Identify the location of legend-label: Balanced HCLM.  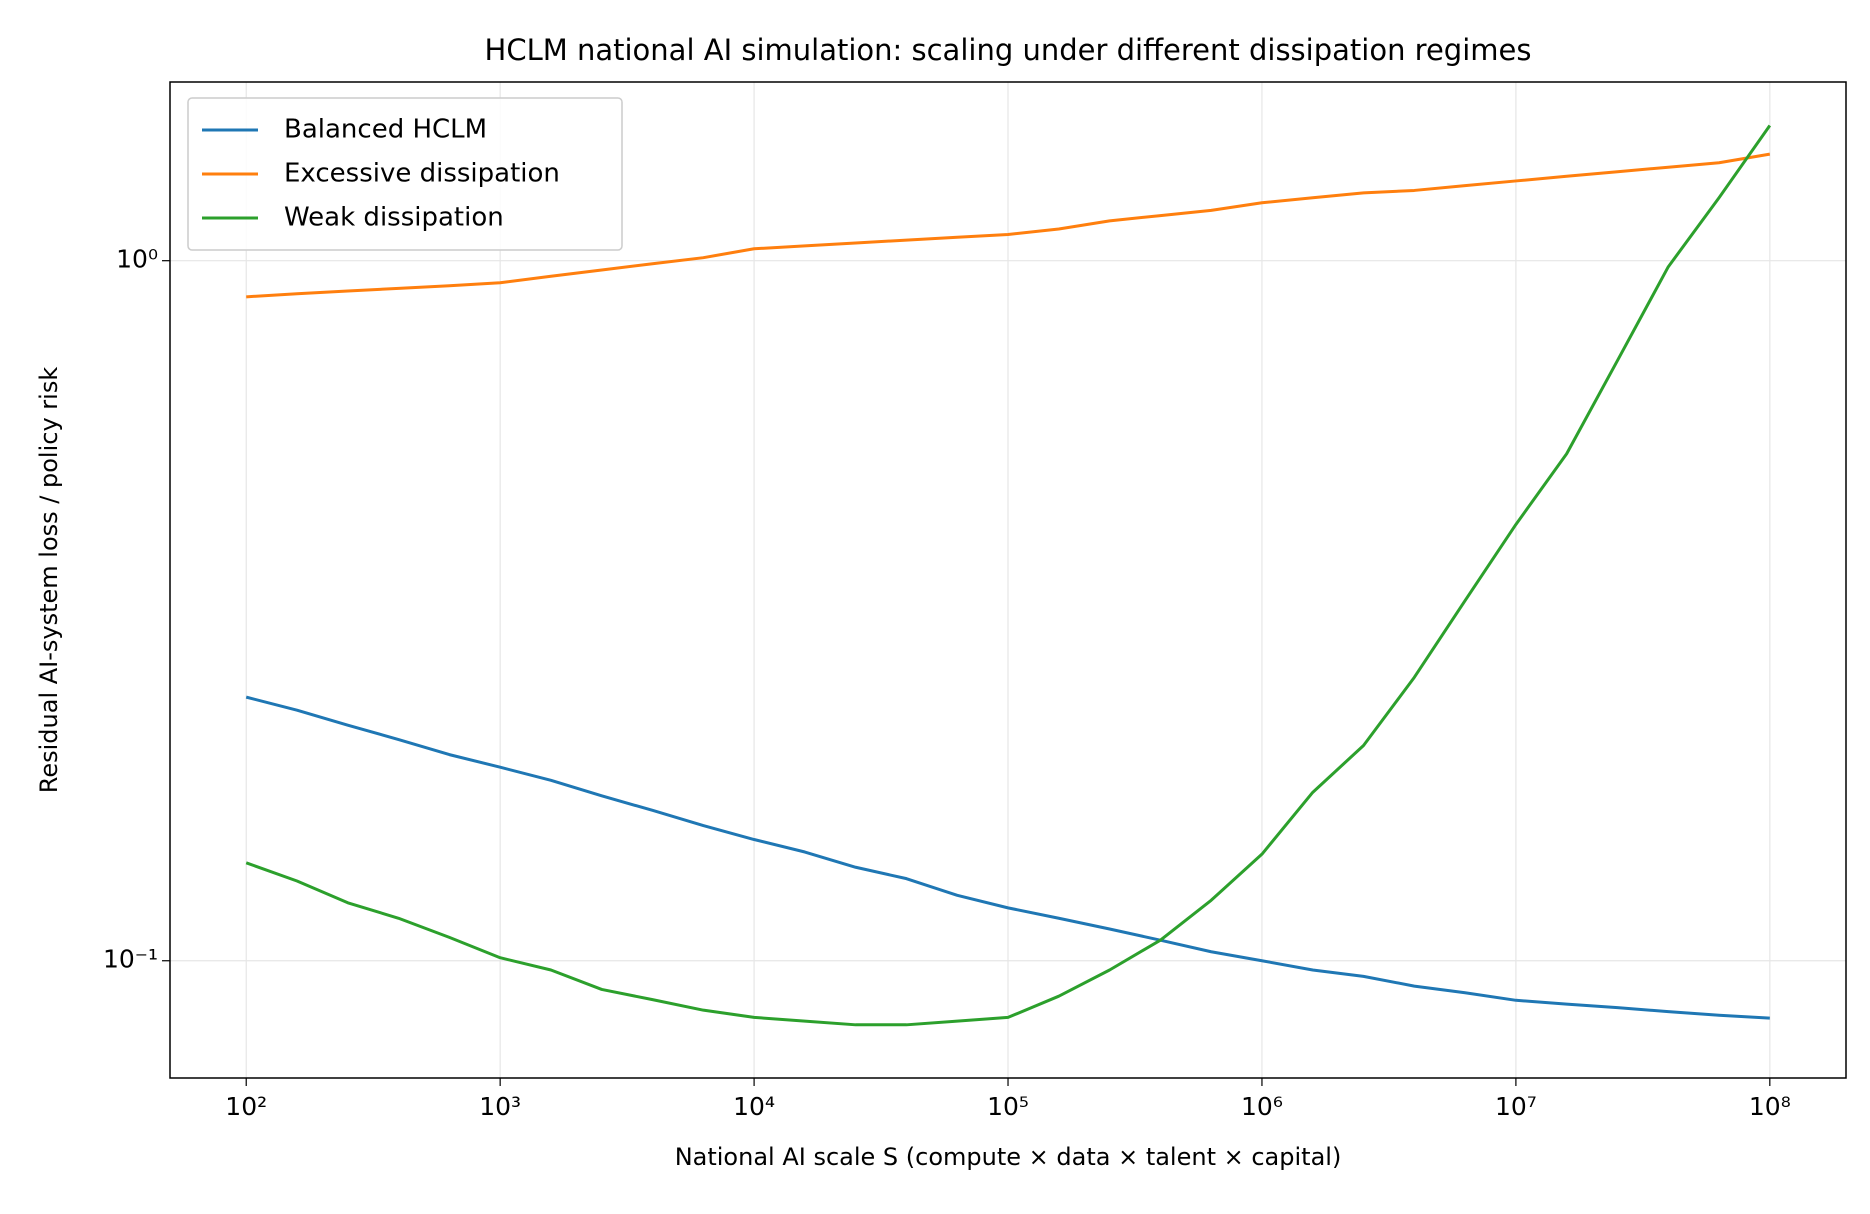
(385, 130).